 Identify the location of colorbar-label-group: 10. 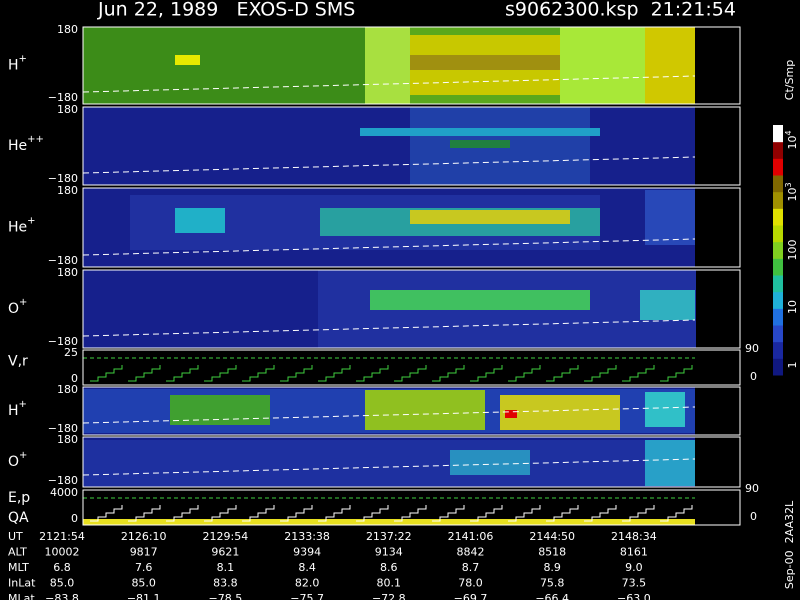
(792, 307).